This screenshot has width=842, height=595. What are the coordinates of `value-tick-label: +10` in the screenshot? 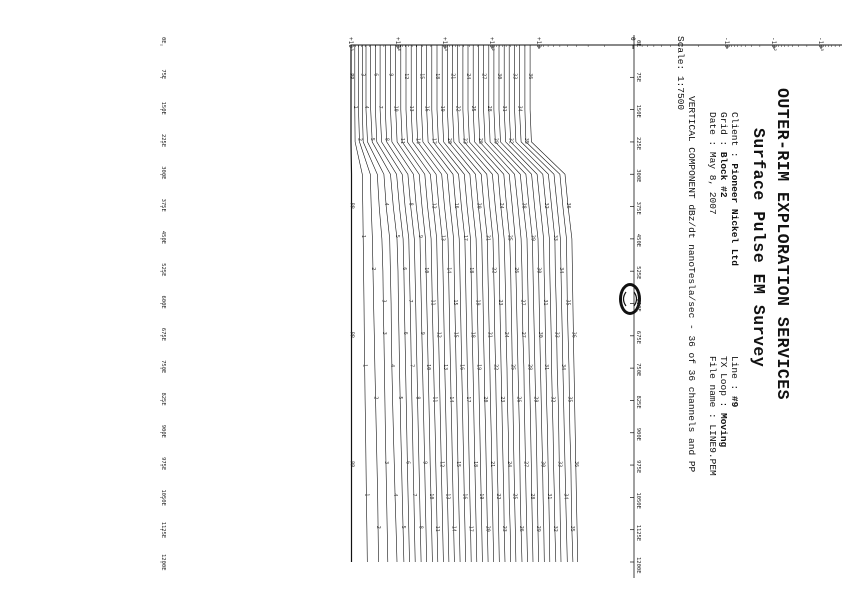 It's located at (538, 42).